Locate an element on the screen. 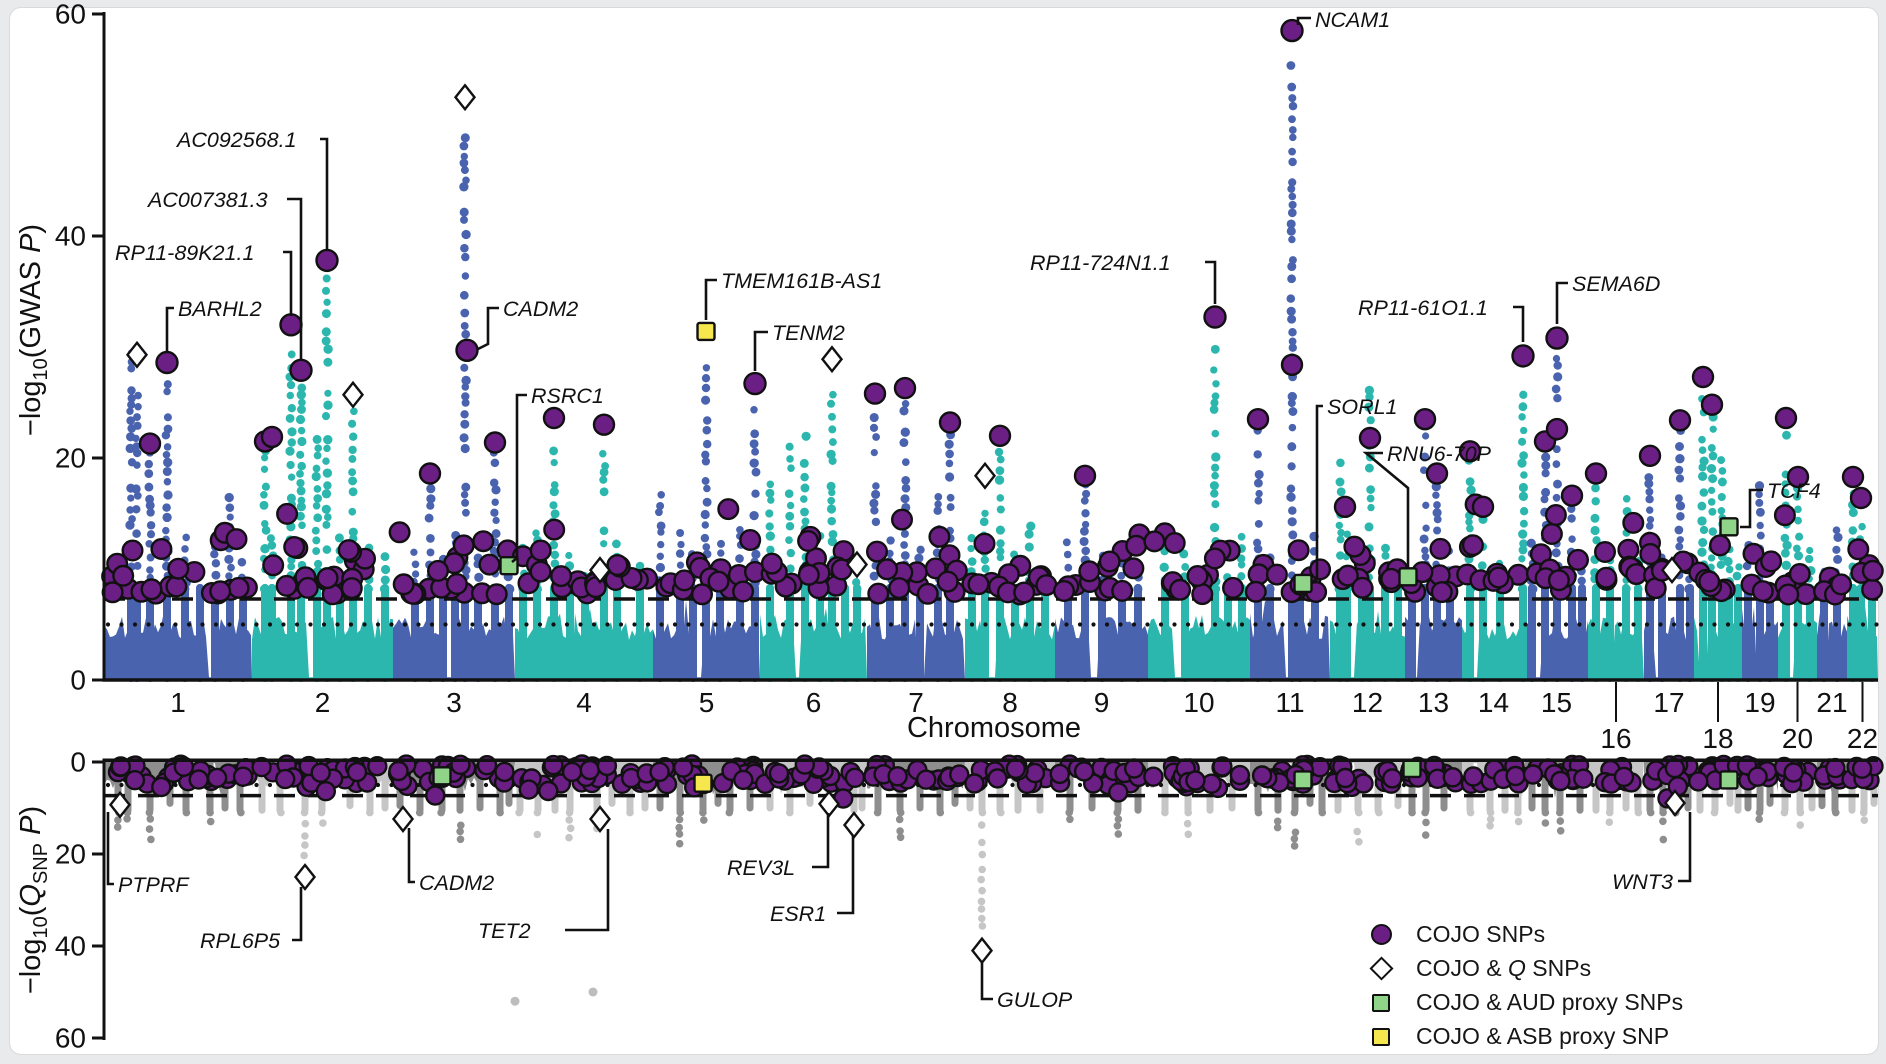 The height and width of the screenshot is (1064, 1886). y-tick-label: 0 is located at coordinates (78, 680).